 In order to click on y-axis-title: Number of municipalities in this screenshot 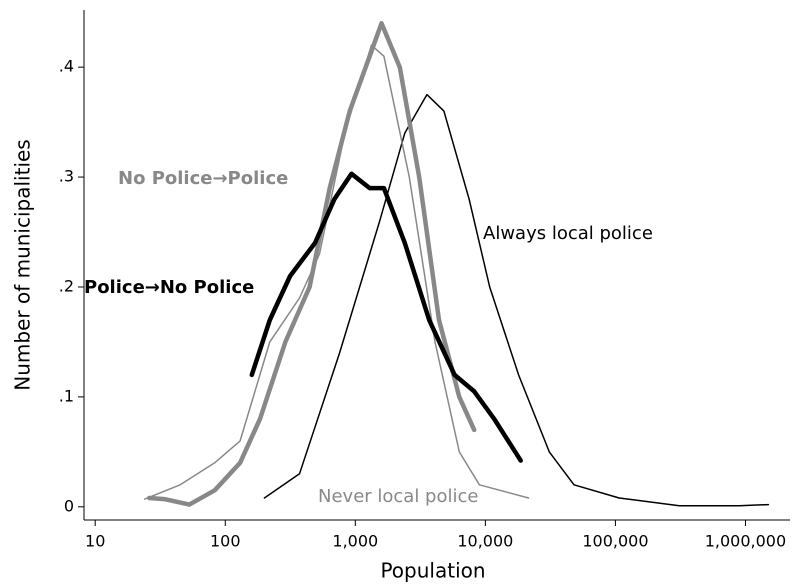, I will do `click(23, 264)`.